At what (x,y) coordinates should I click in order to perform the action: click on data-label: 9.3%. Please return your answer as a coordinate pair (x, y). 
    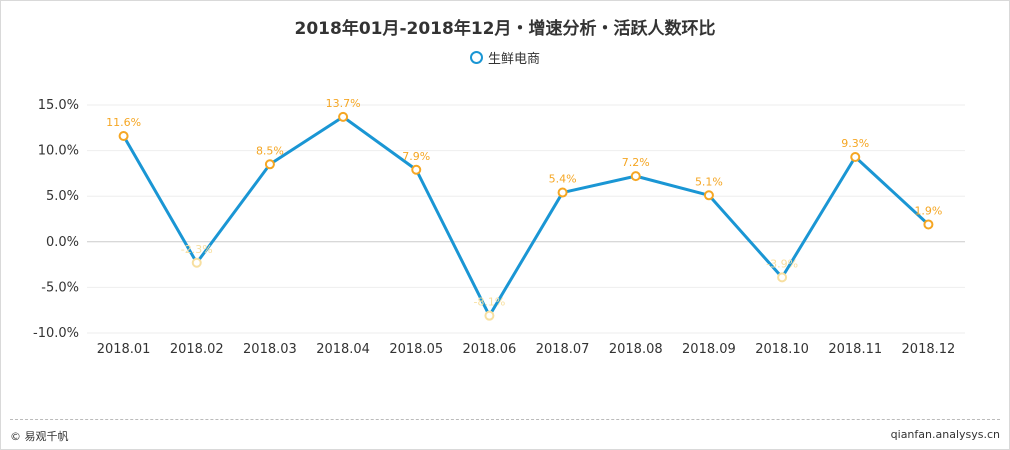
    Looking at the image, I should click on (855, 143).